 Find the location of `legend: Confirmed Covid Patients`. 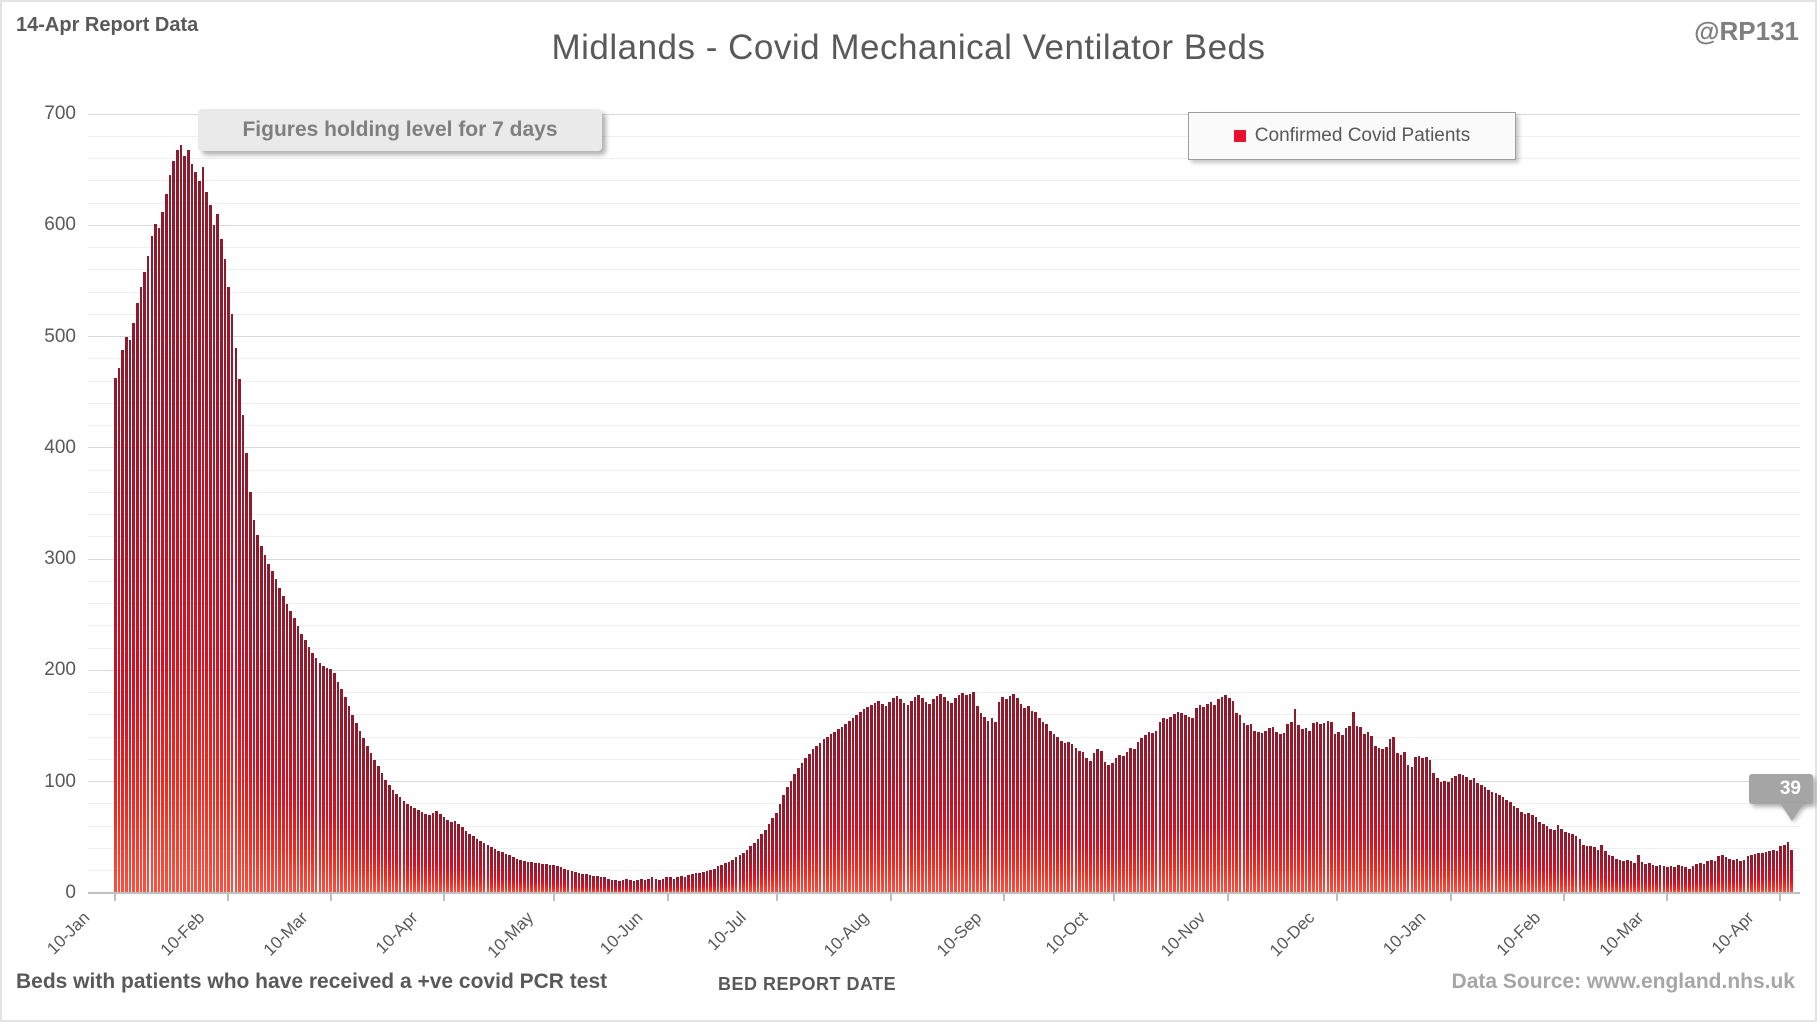

legend: Confirmed Covid Patients is located at coordinates (1352, 136).